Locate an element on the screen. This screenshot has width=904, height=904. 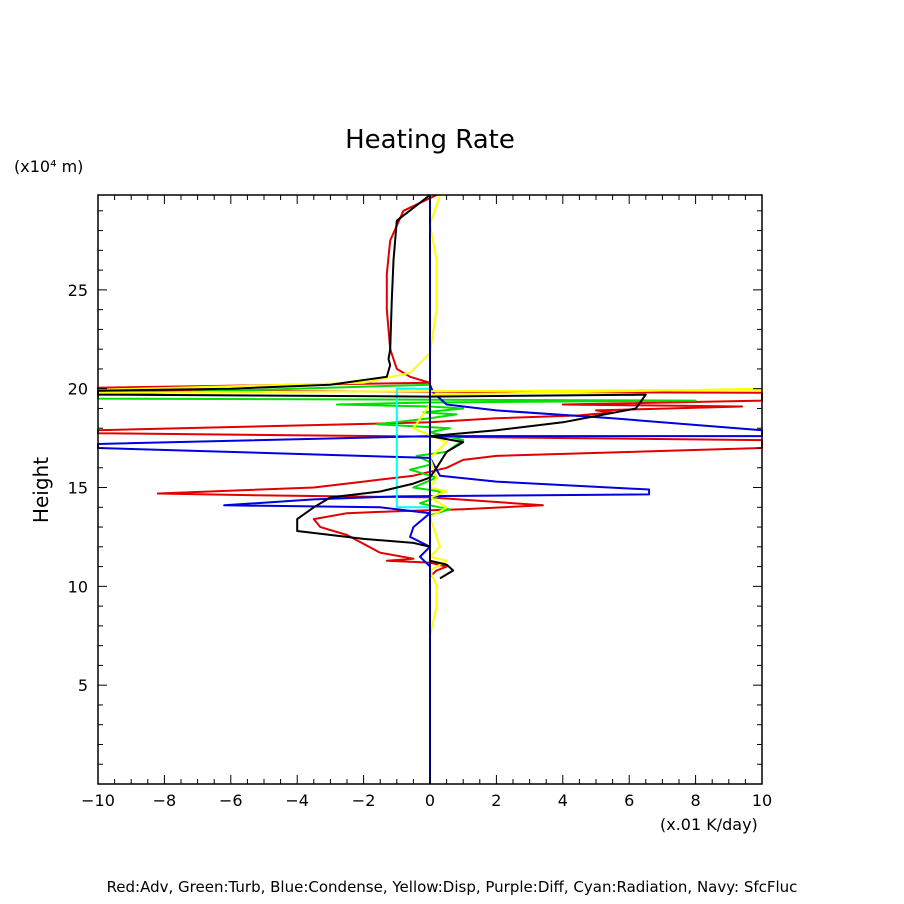
x-tick-label: 2 is located at coordinates (496, 800).